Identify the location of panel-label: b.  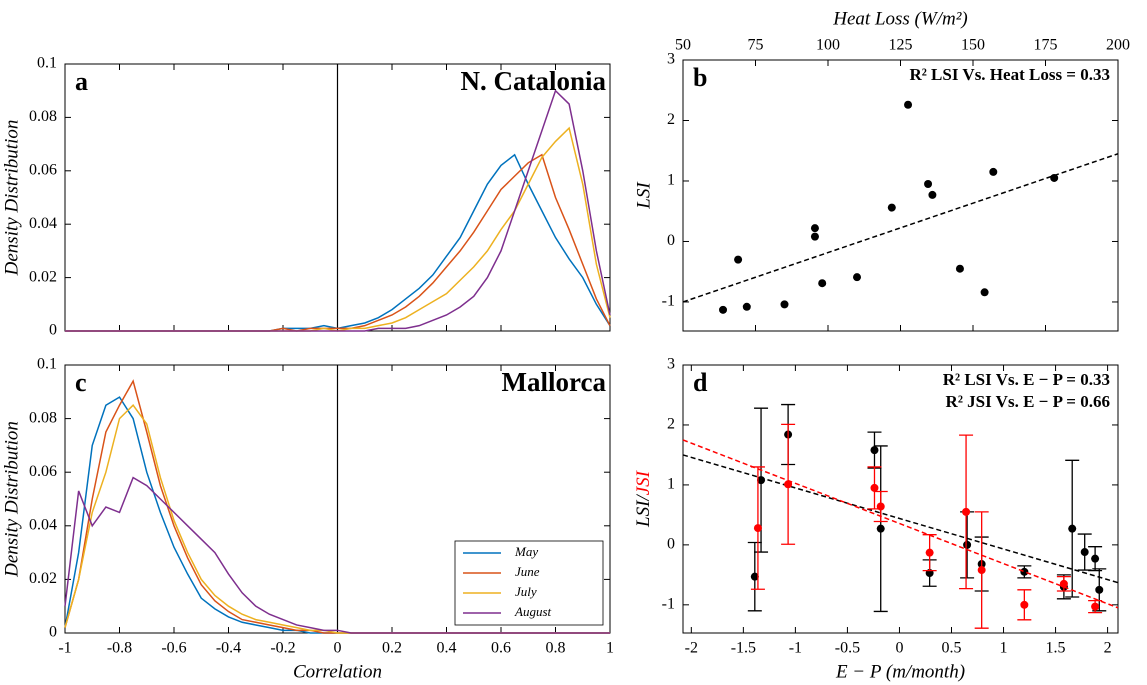
(700, 77).